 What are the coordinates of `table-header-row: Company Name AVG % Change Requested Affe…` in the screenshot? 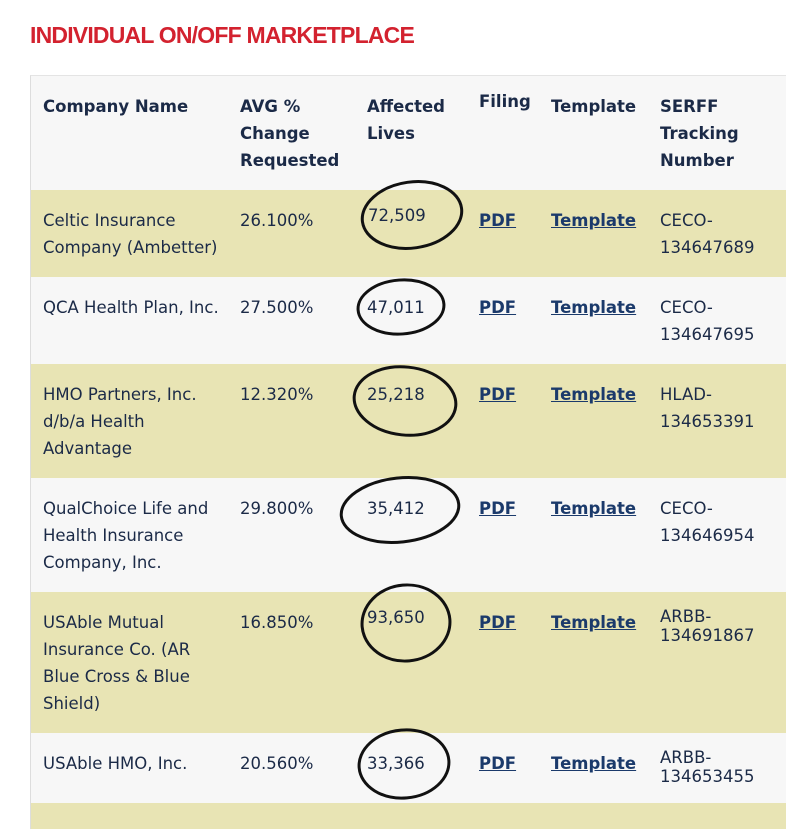 It's located at (408, 133).